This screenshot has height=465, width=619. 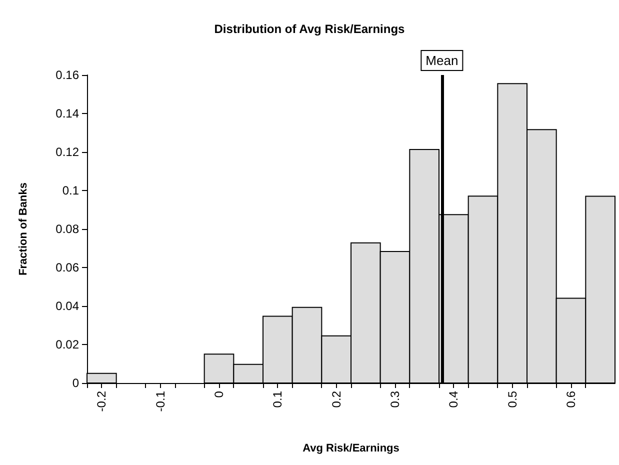 What do you see at coordinates (219, 394) in the screenshot?
I see `x-tick-label: 0` at bounding box center [219, 394].